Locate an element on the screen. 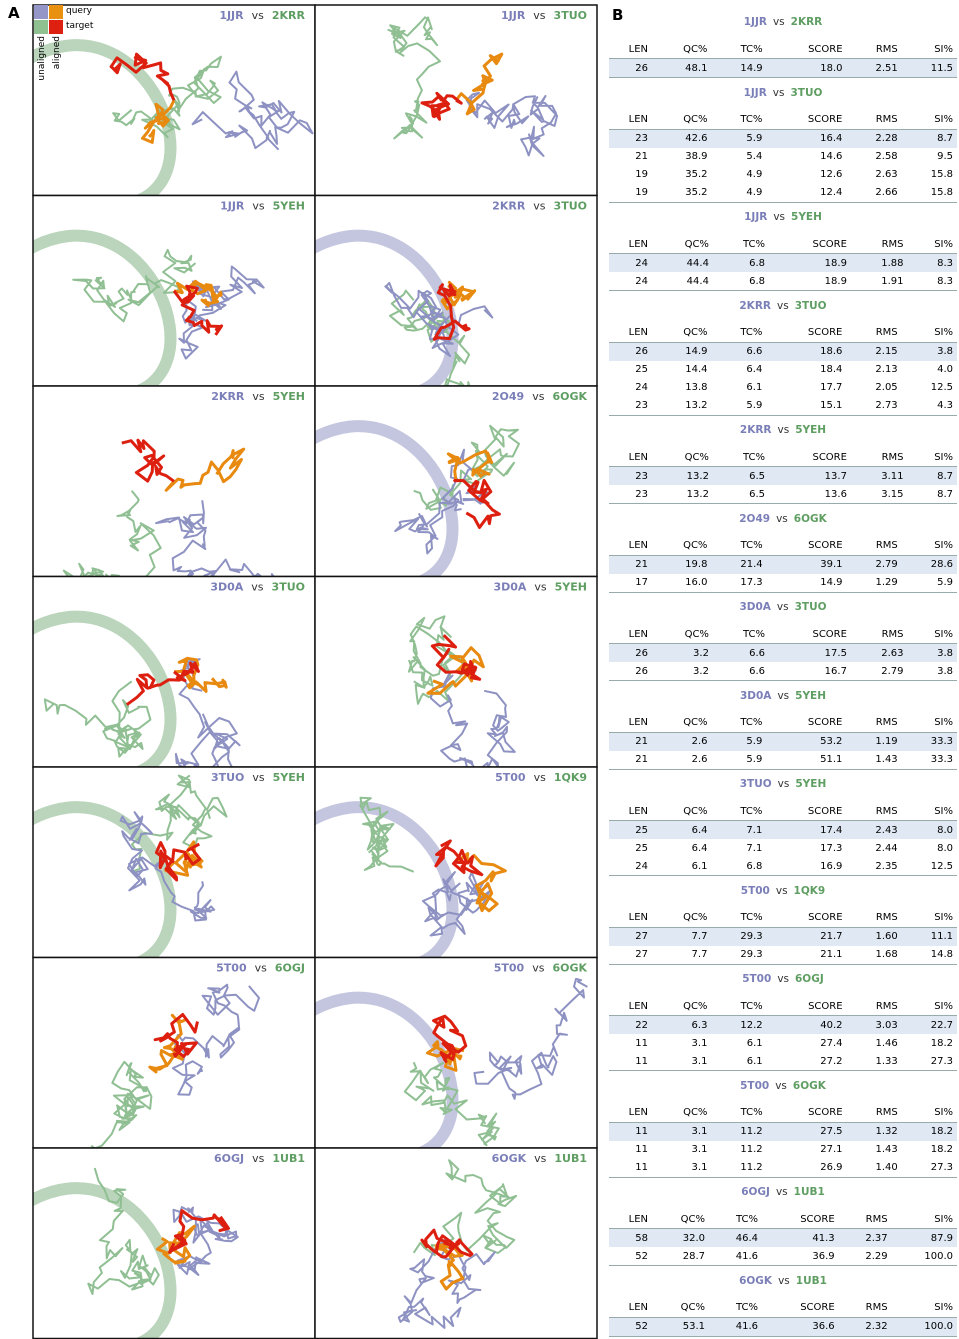  target-name: 1QK9 is located at coordinates (809, 890).